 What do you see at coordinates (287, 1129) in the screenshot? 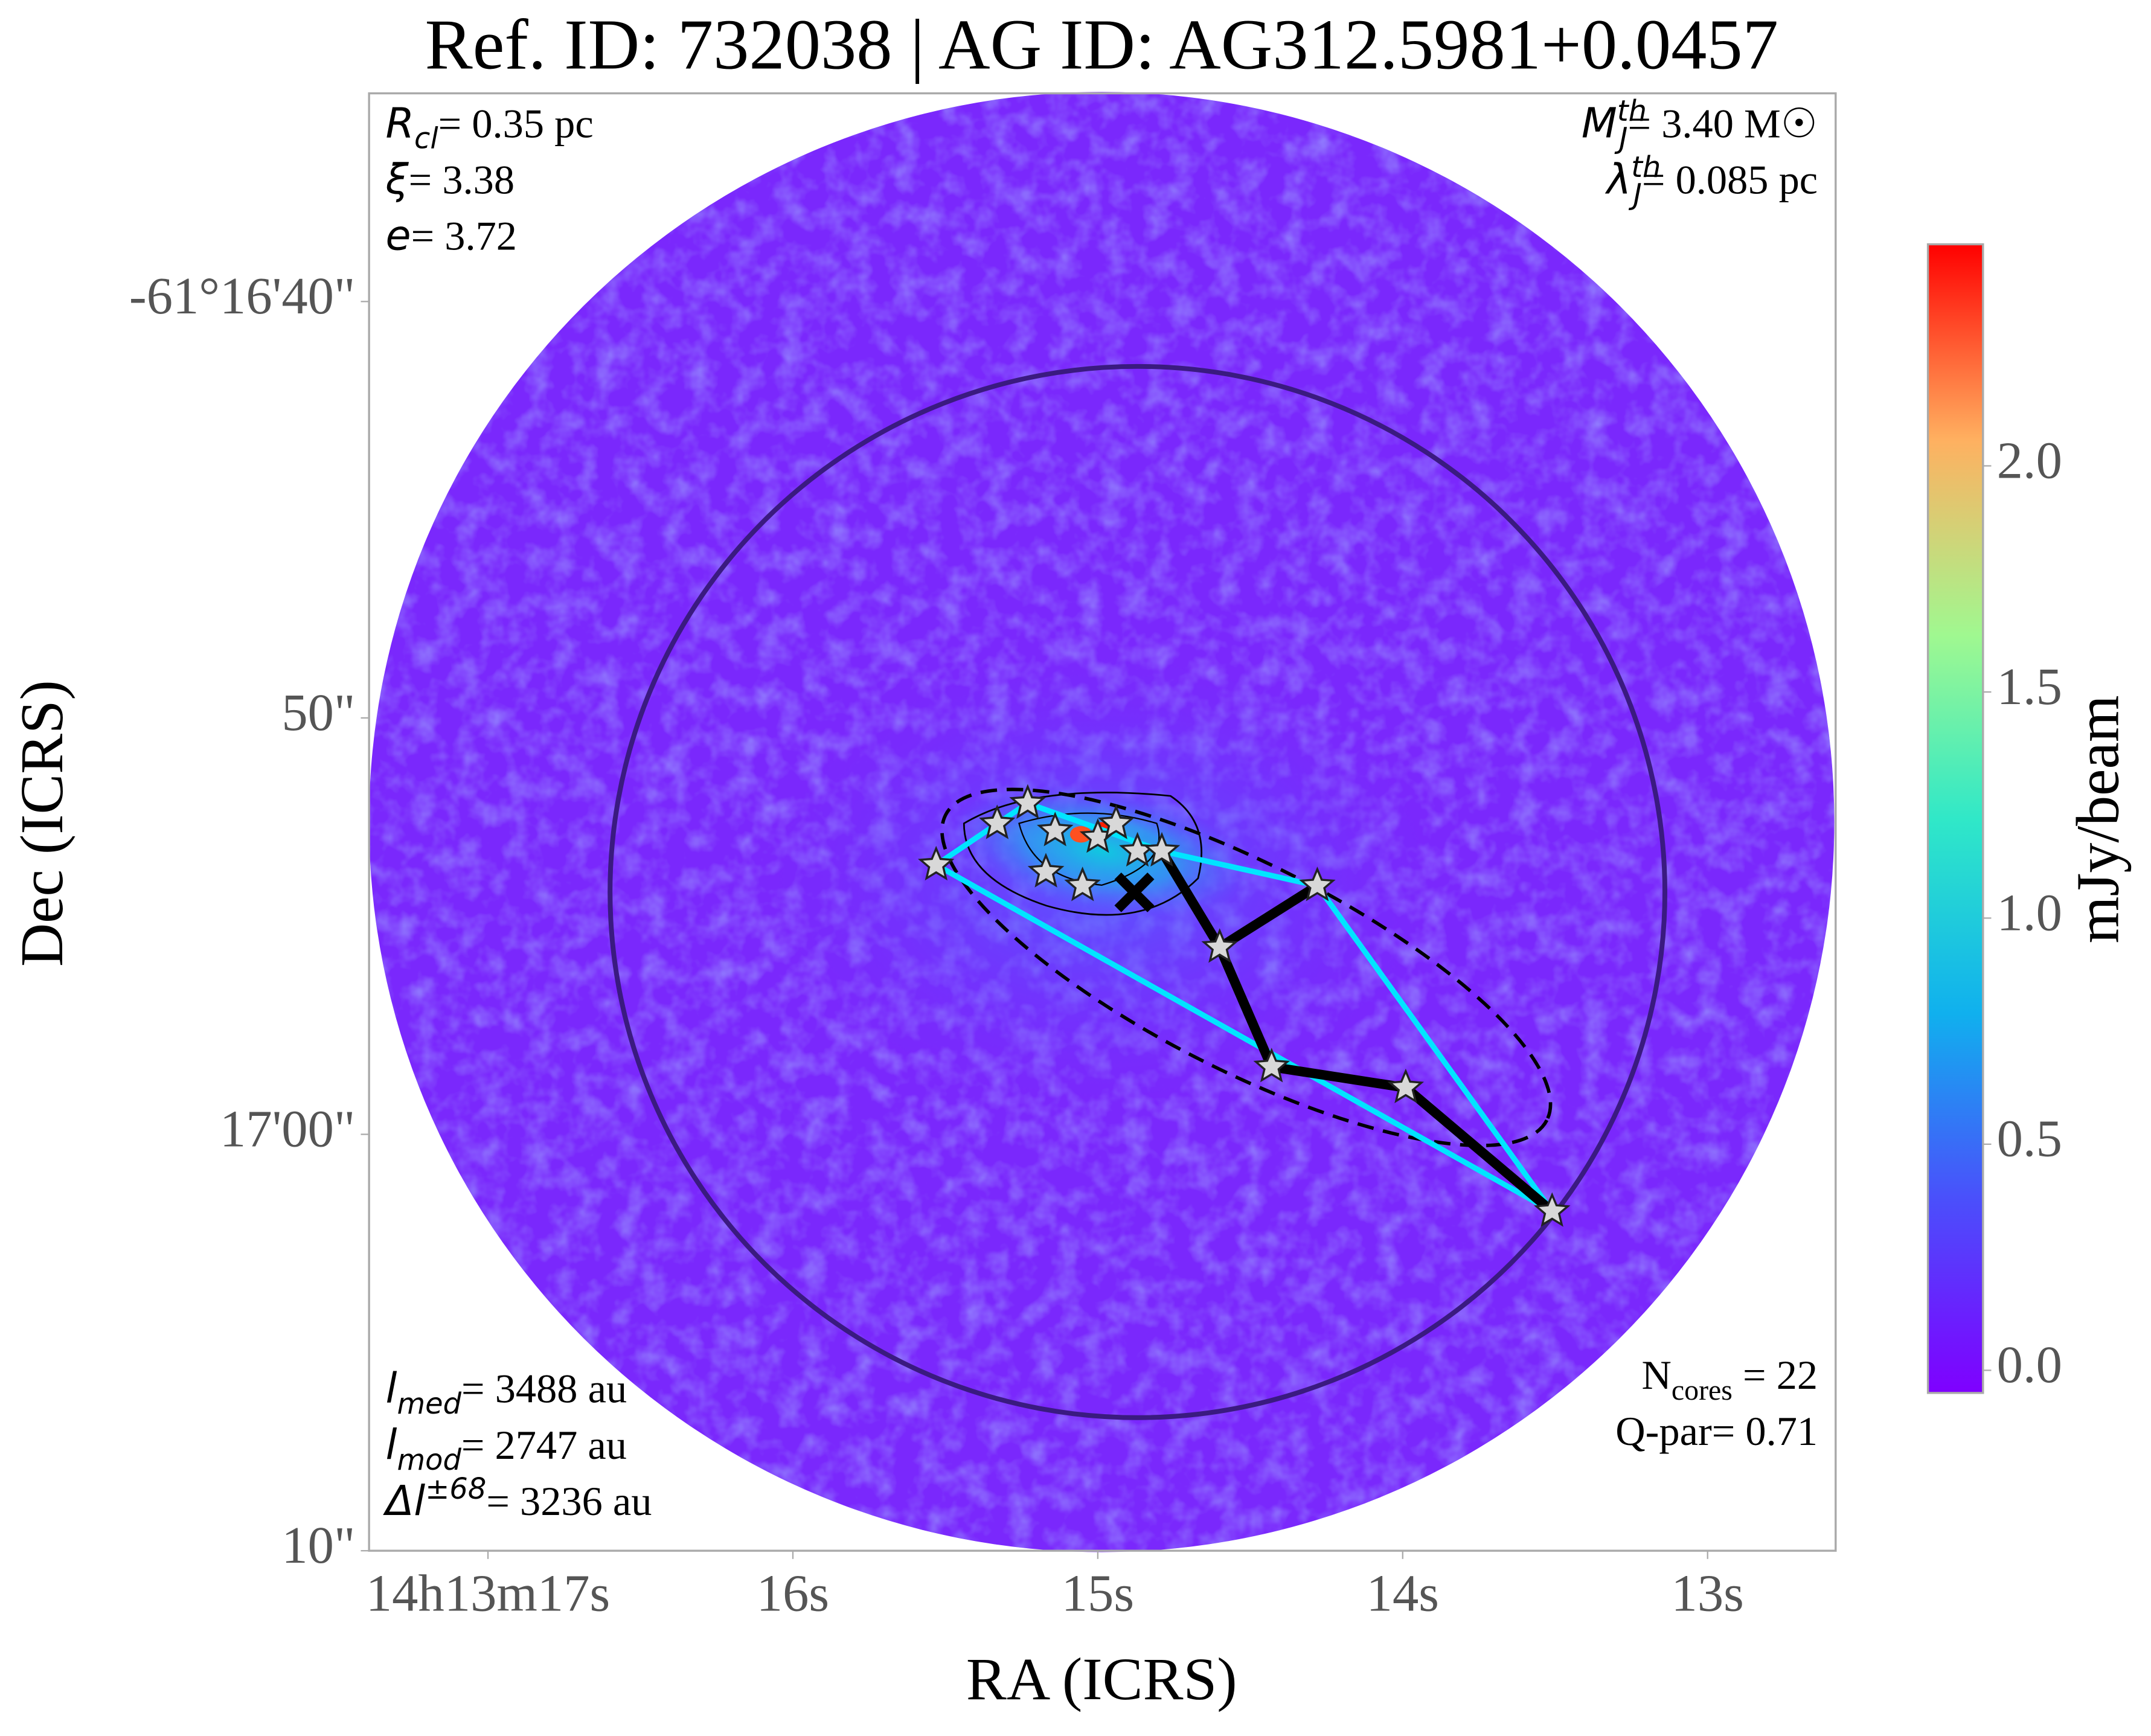
I see `y-tick-label: 17'00"` at bounding box center [287, 1129].